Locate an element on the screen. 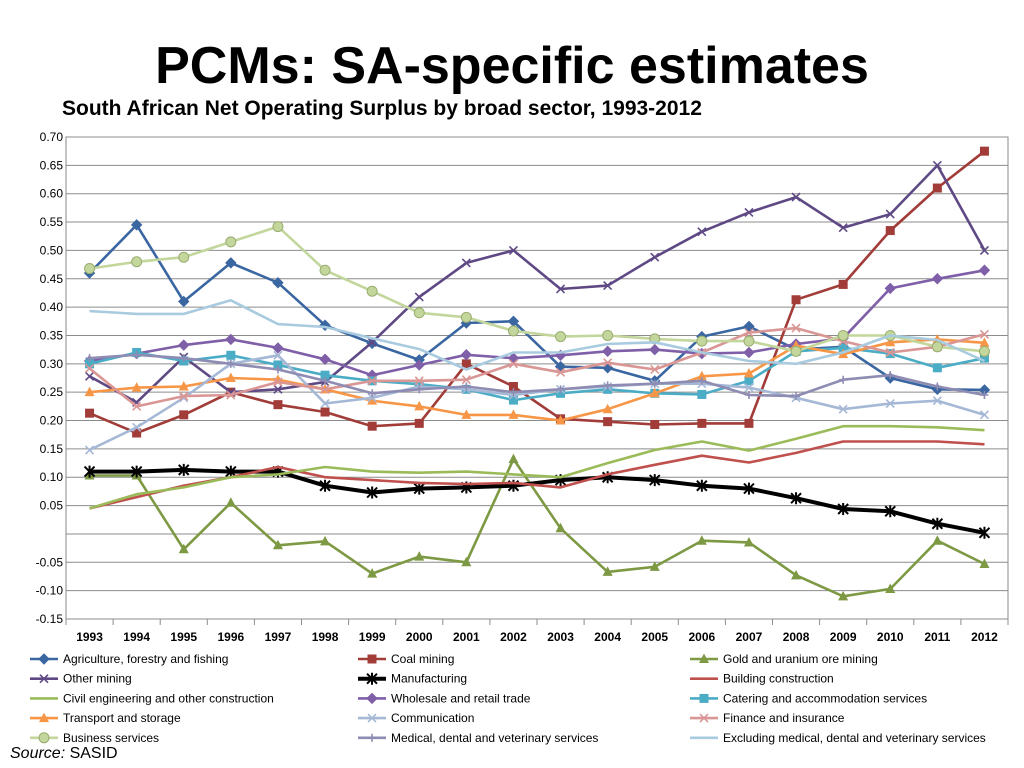 The image size is (1024, 768). y-tick-label: 0.65 is located at coordinates (52, 165).